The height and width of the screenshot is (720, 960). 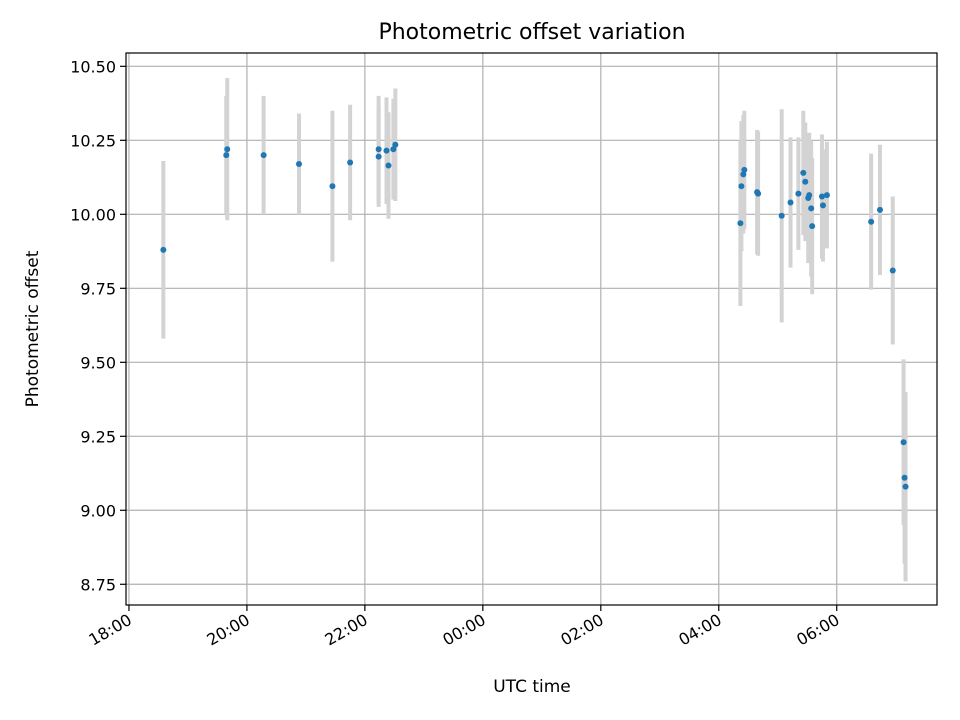 What do you see at coordinates (463, 630) in the screenshot?
I see `x-tick-label: 00:00` at bounding box center [463, 630].